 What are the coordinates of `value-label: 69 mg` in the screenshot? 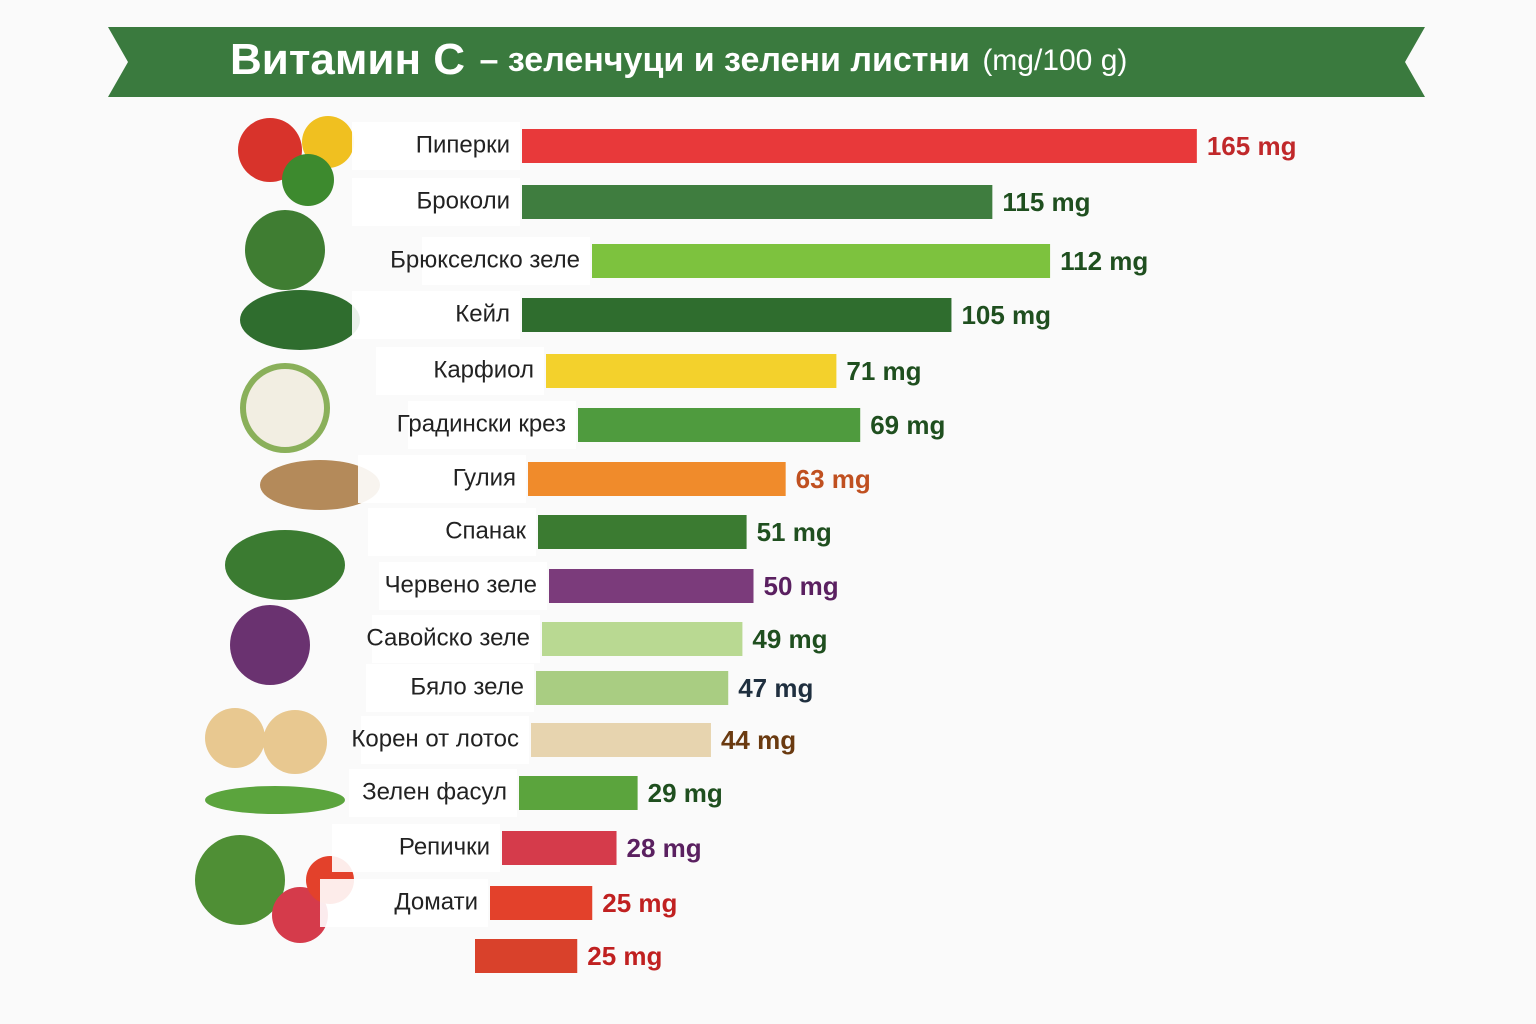 It's located at (907, 425).